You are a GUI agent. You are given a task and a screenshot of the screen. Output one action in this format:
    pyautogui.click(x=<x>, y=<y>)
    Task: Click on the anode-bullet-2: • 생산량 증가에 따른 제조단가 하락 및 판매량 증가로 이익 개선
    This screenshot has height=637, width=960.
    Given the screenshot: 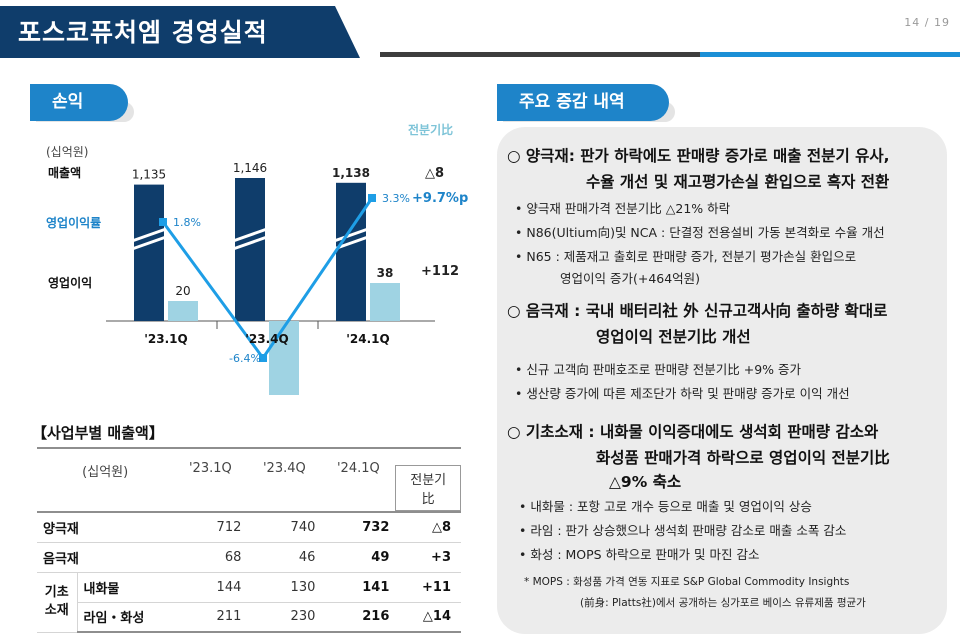 What is the action you would take?
    pyautogui.click(x=682, y=393)
    